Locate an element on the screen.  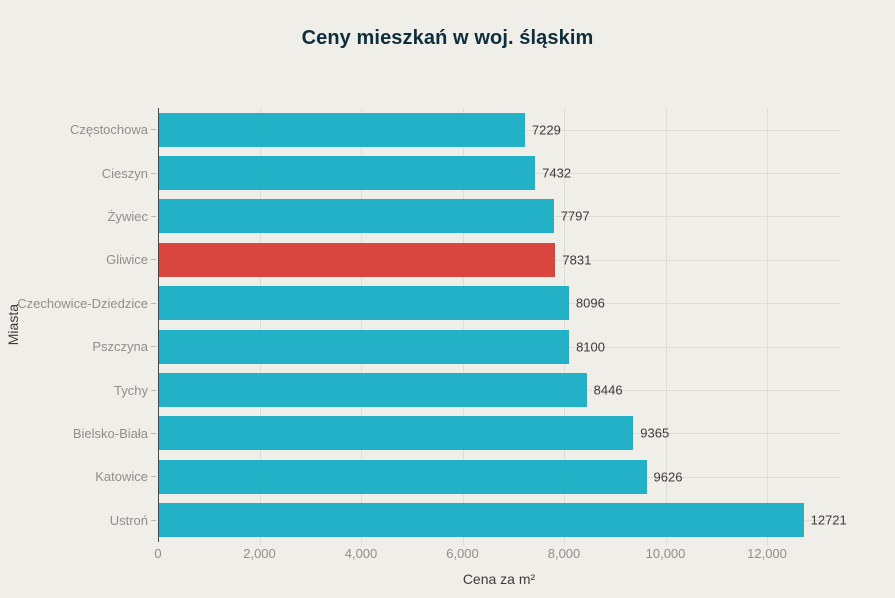
category-label: Żywiec is located at coordinates (127, 216).